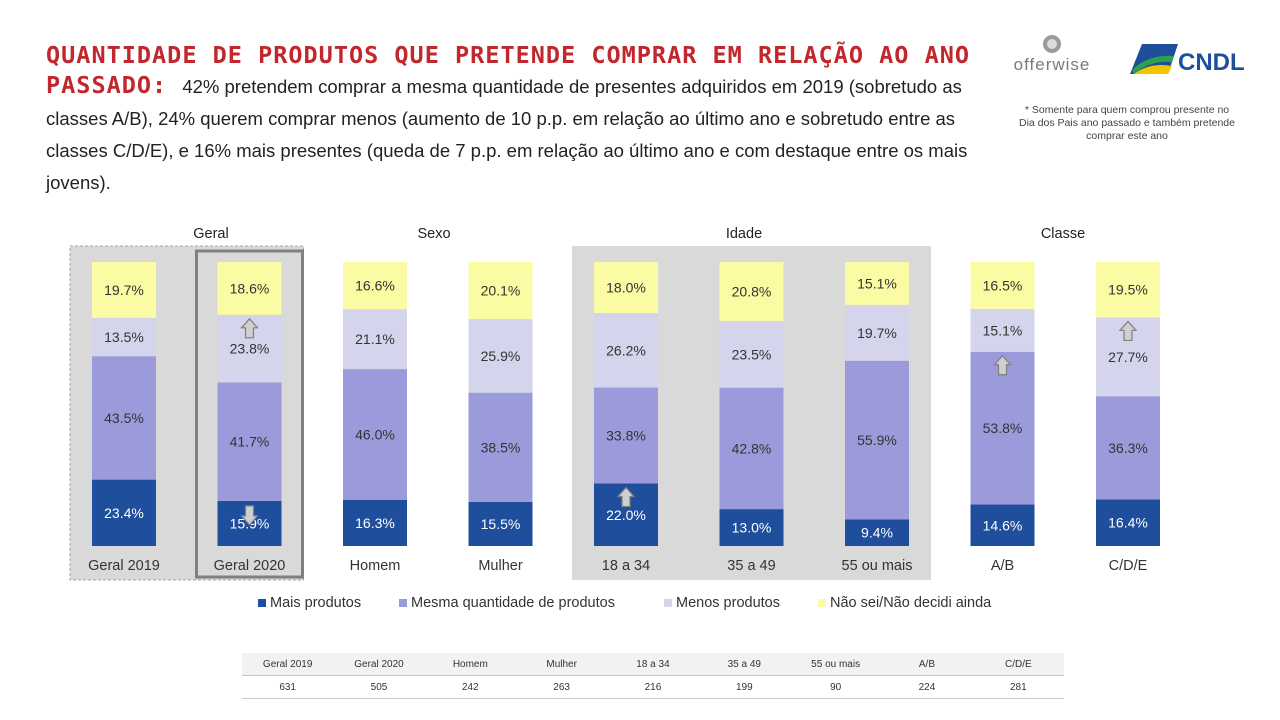 This screenshot has width=1280, height=720. I want to click on bar-segment-menos-produtos-a-b, so click(1002, 330).